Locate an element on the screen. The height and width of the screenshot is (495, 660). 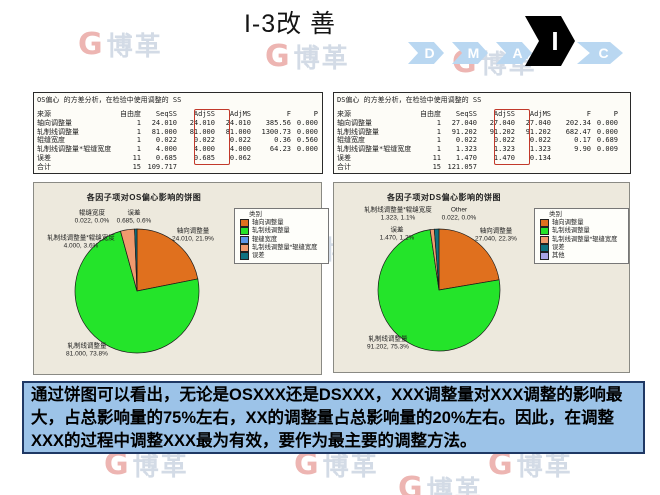
legend-title: 类别 is located at coordinates (555, 214).